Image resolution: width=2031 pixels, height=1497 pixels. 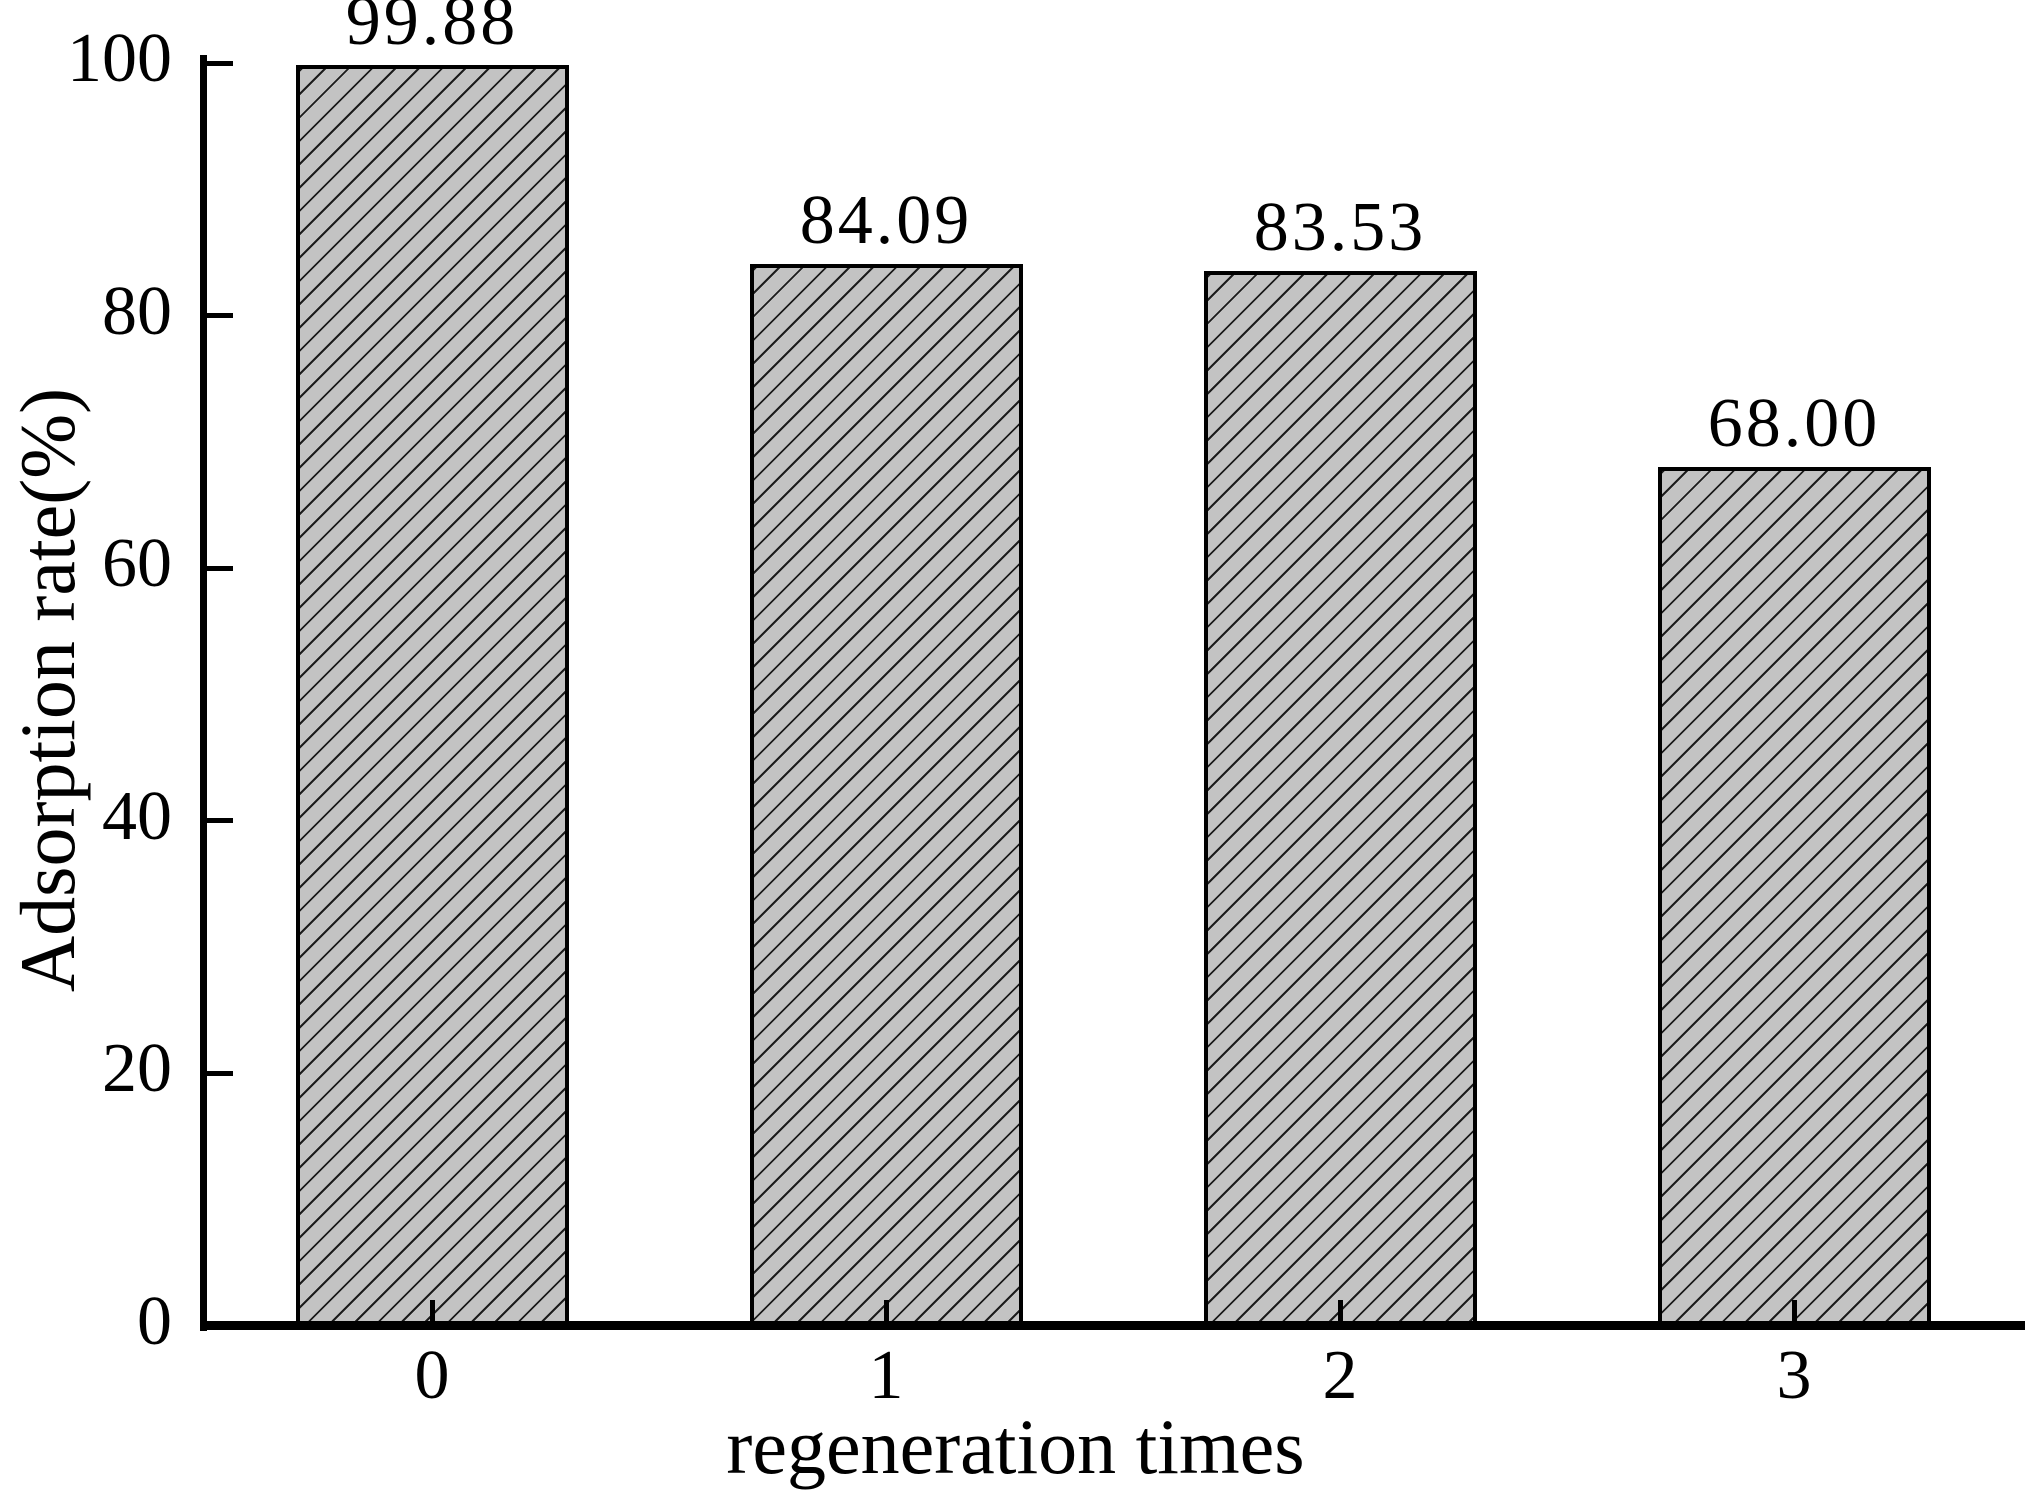 I want to click on y-tick-label: 80, so click(x=137, y=311).